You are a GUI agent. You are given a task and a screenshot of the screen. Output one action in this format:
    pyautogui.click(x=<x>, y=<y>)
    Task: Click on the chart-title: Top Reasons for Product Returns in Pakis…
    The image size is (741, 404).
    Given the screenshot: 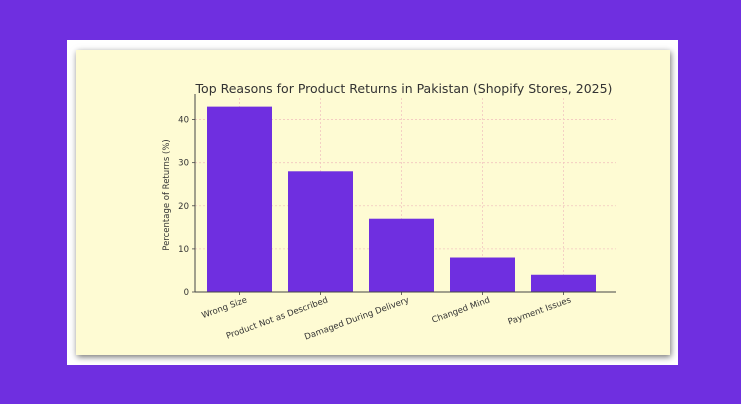 What is the action you would take?
    pyautogui.click(x=404, y=88)
    